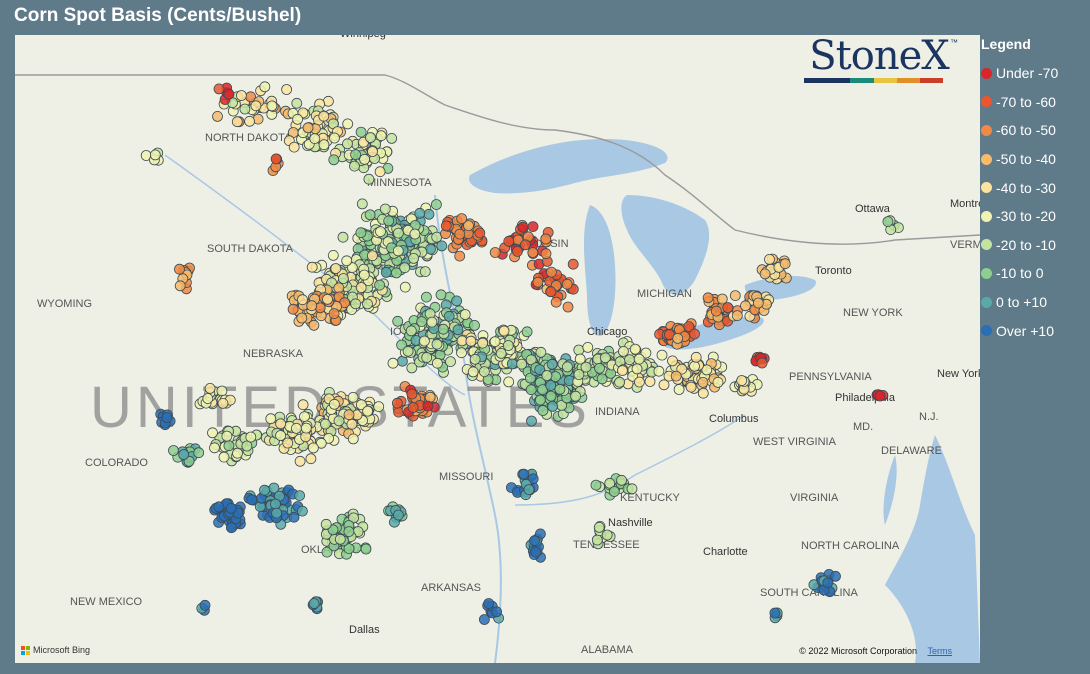  What do you see at coordinates (940, 651) in the screenshot?
I see `terms-link: Terms` at bounding box center [940, 651].